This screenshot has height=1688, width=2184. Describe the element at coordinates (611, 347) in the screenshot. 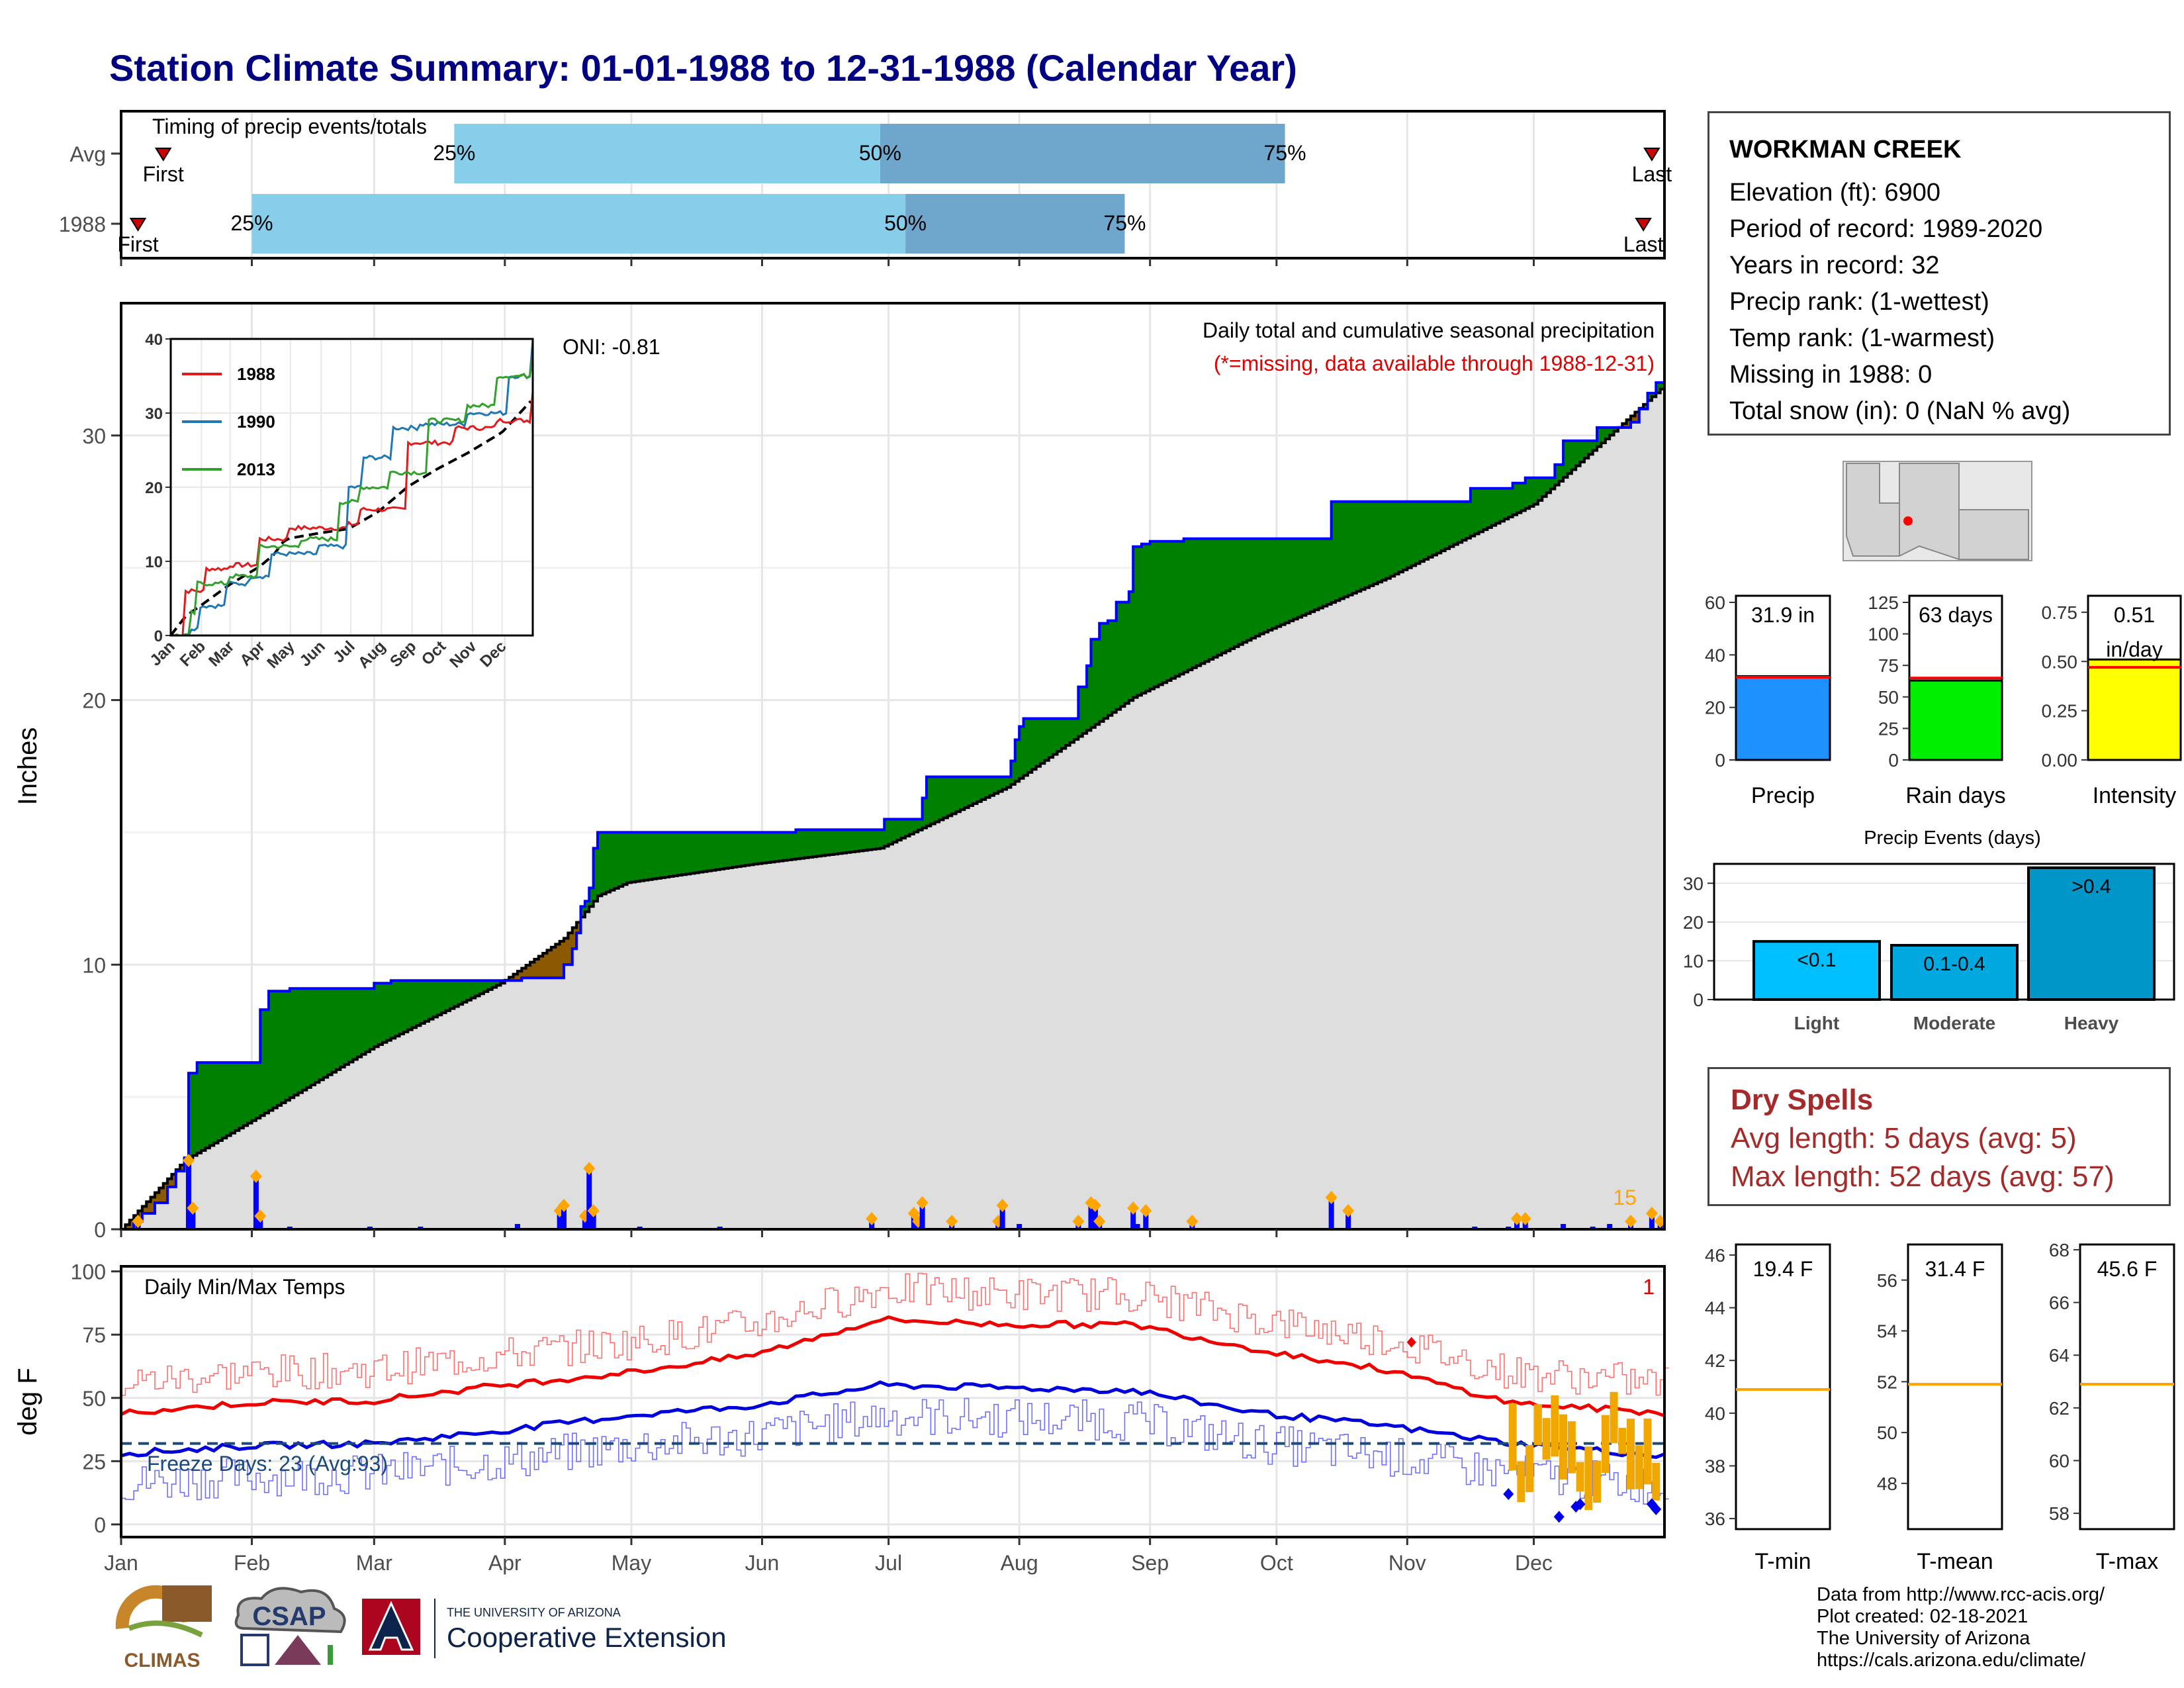

I see `oni-label: ONI: -0.81` at that location.